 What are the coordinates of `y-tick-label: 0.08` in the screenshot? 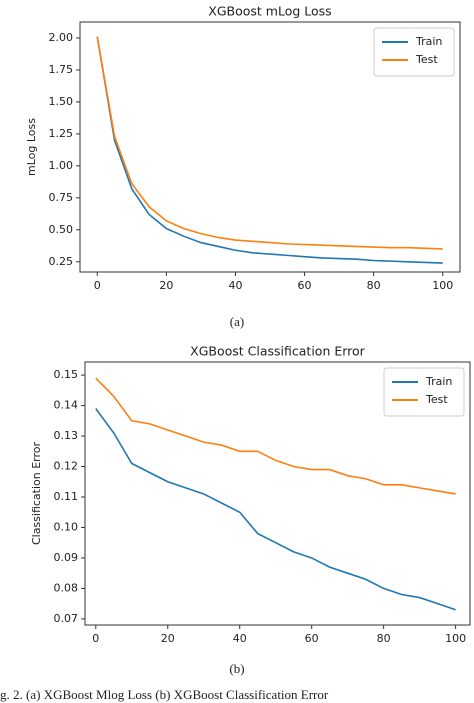 It's located at (66, 587).